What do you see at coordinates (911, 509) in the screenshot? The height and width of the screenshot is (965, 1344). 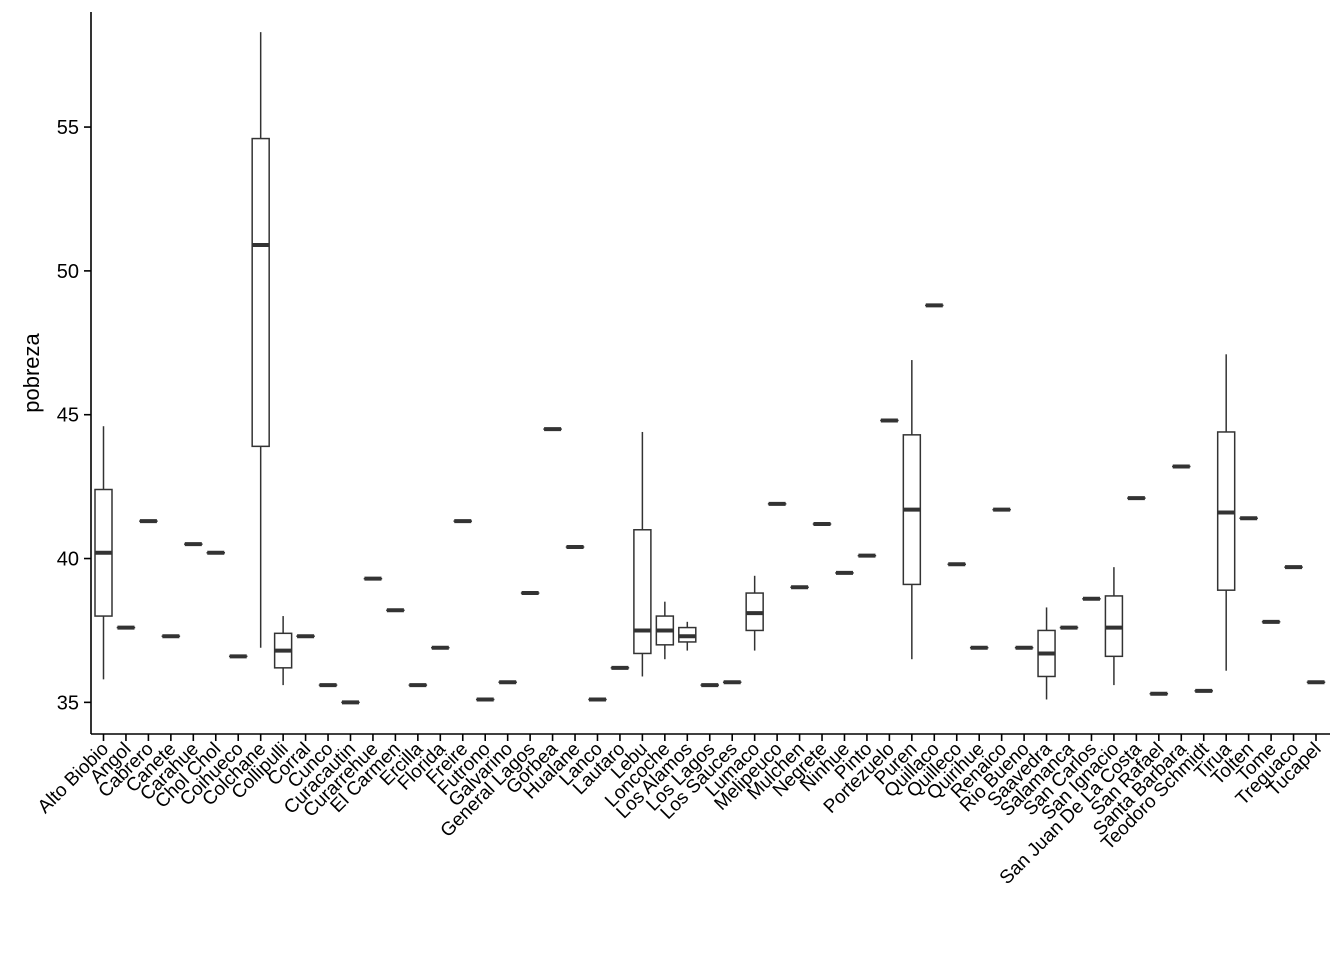 I see `box-puren` at bounding box center [911, 509].